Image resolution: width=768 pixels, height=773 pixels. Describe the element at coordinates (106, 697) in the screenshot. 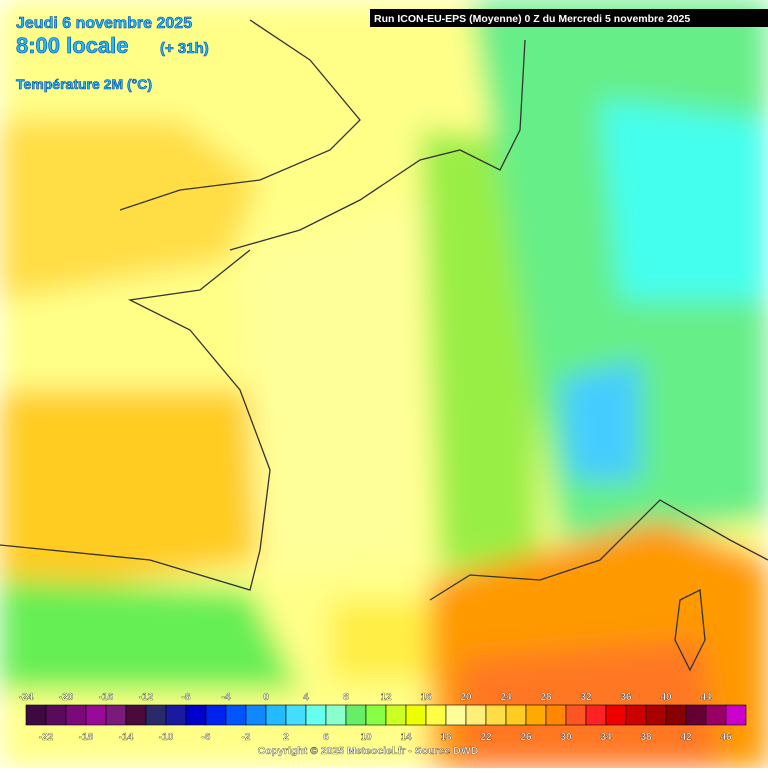

I see `legend-label: -16` at that location.